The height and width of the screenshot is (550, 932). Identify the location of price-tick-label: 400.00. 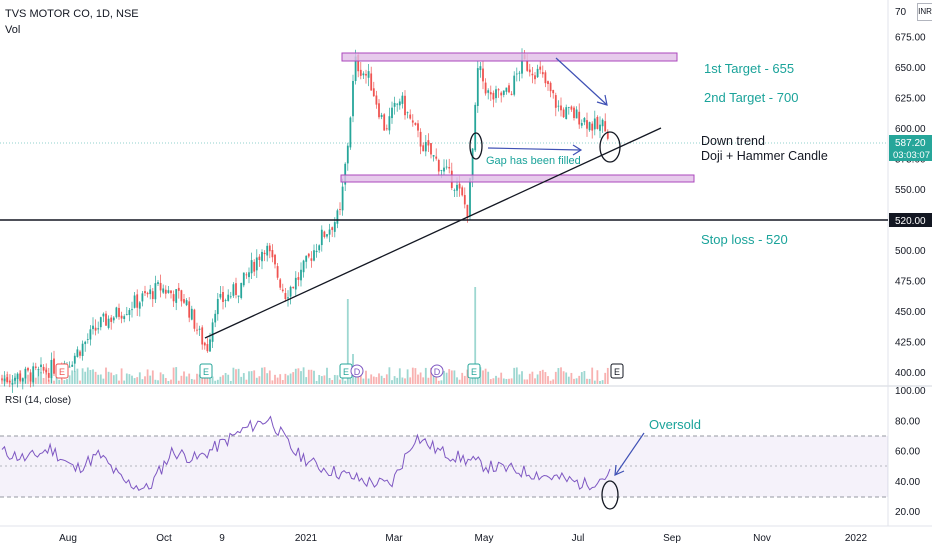
(910, 373).